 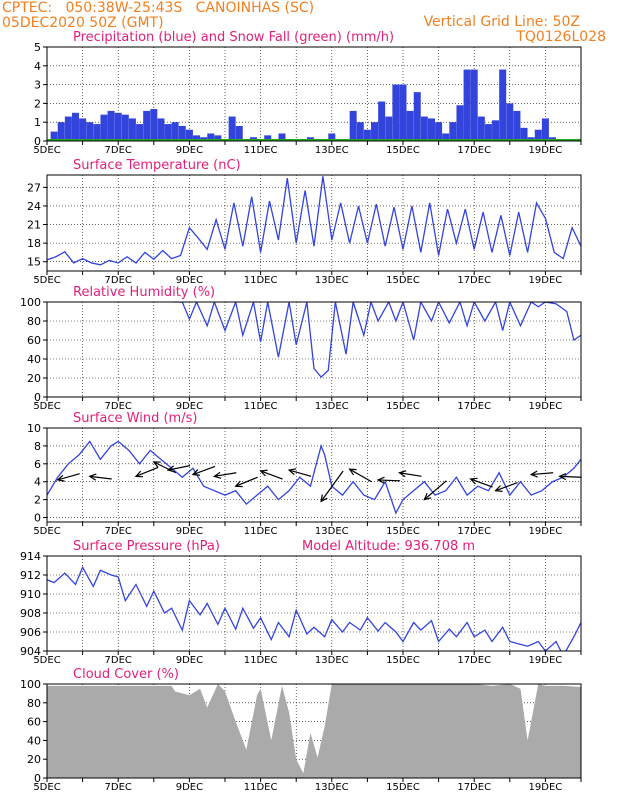 What do you see at coordinates (546, 660) in the screenshot?
I see `pres-xtick-label: 19DEC` at bounding box center [546, 660].